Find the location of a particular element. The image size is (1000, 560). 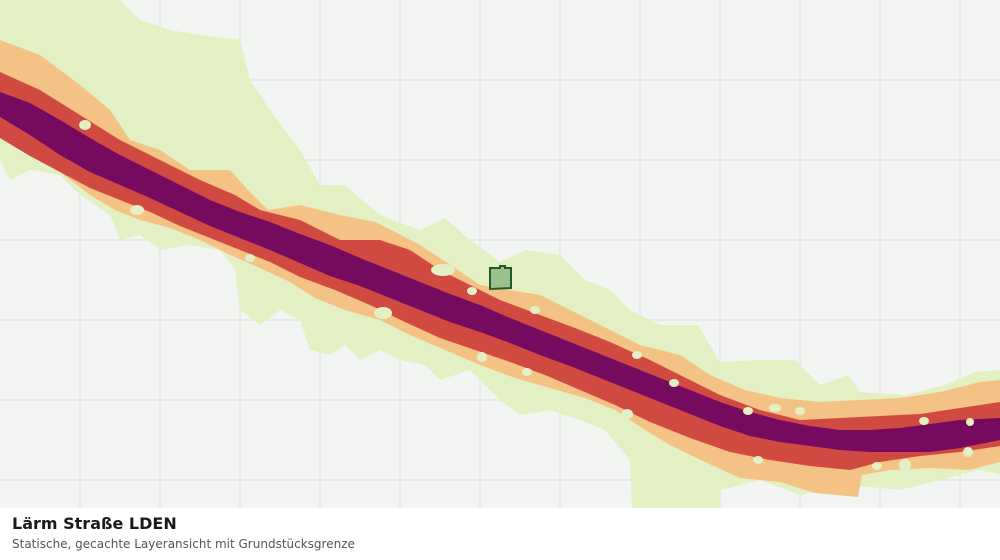

property-parcel is located at coordinates (500, 278).